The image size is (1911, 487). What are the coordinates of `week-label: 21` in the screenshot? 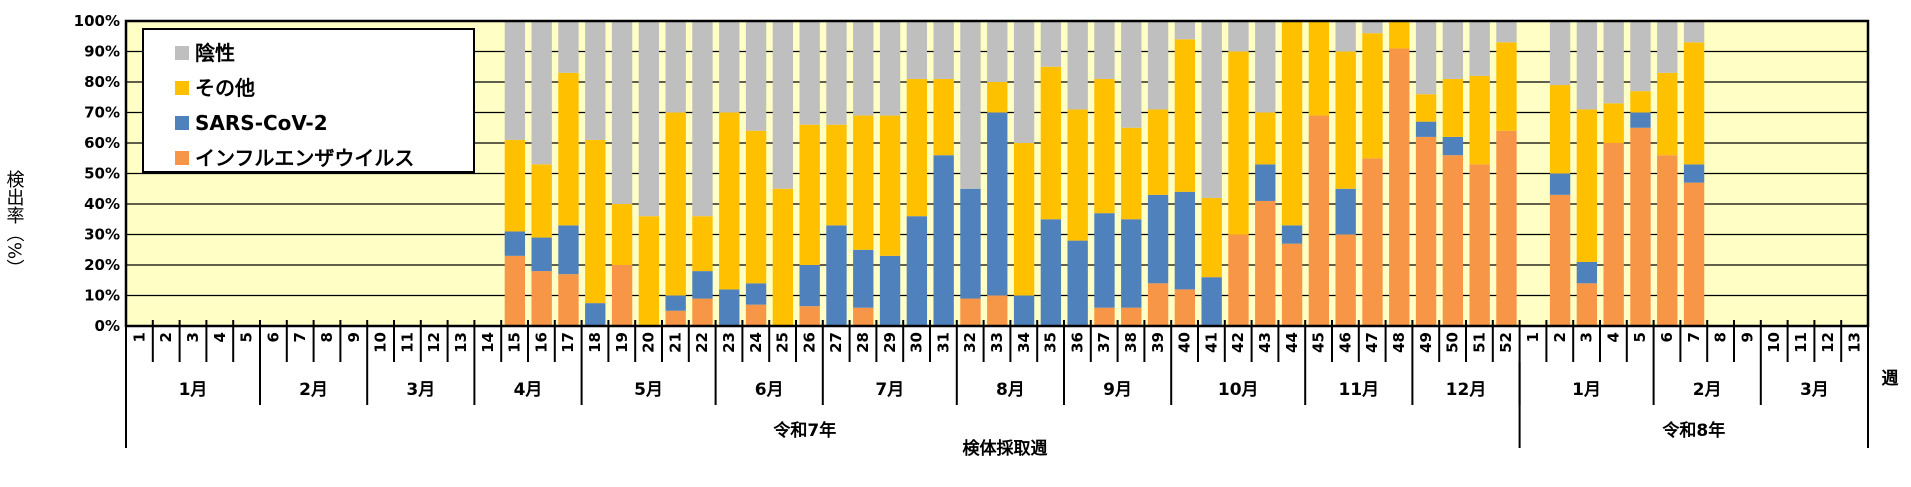 It's located at (675, 342).